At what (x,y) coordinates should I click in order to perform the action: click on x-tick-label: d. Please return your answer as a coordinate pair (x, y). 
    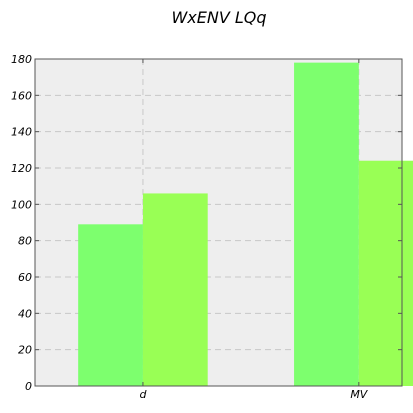
    Looking at the image, I should click on (143, 394).